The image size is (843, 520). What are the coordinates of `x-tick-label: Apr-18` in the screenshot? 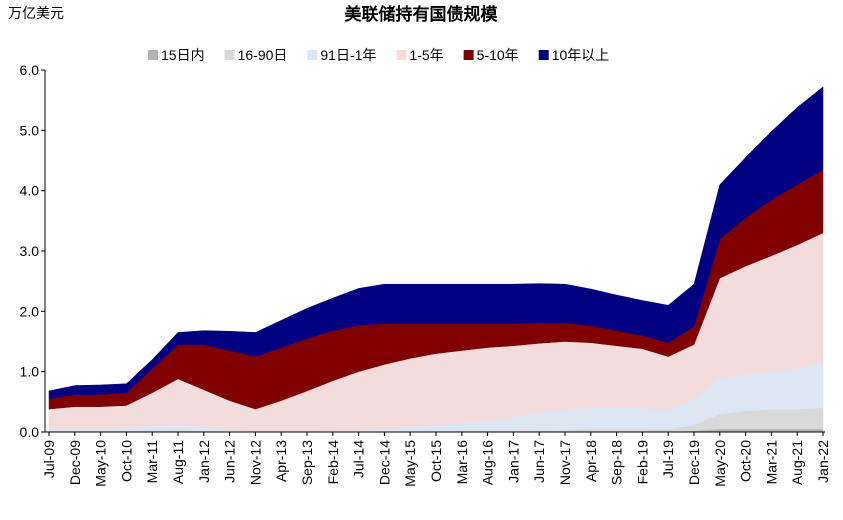 It's located at (591, 461).